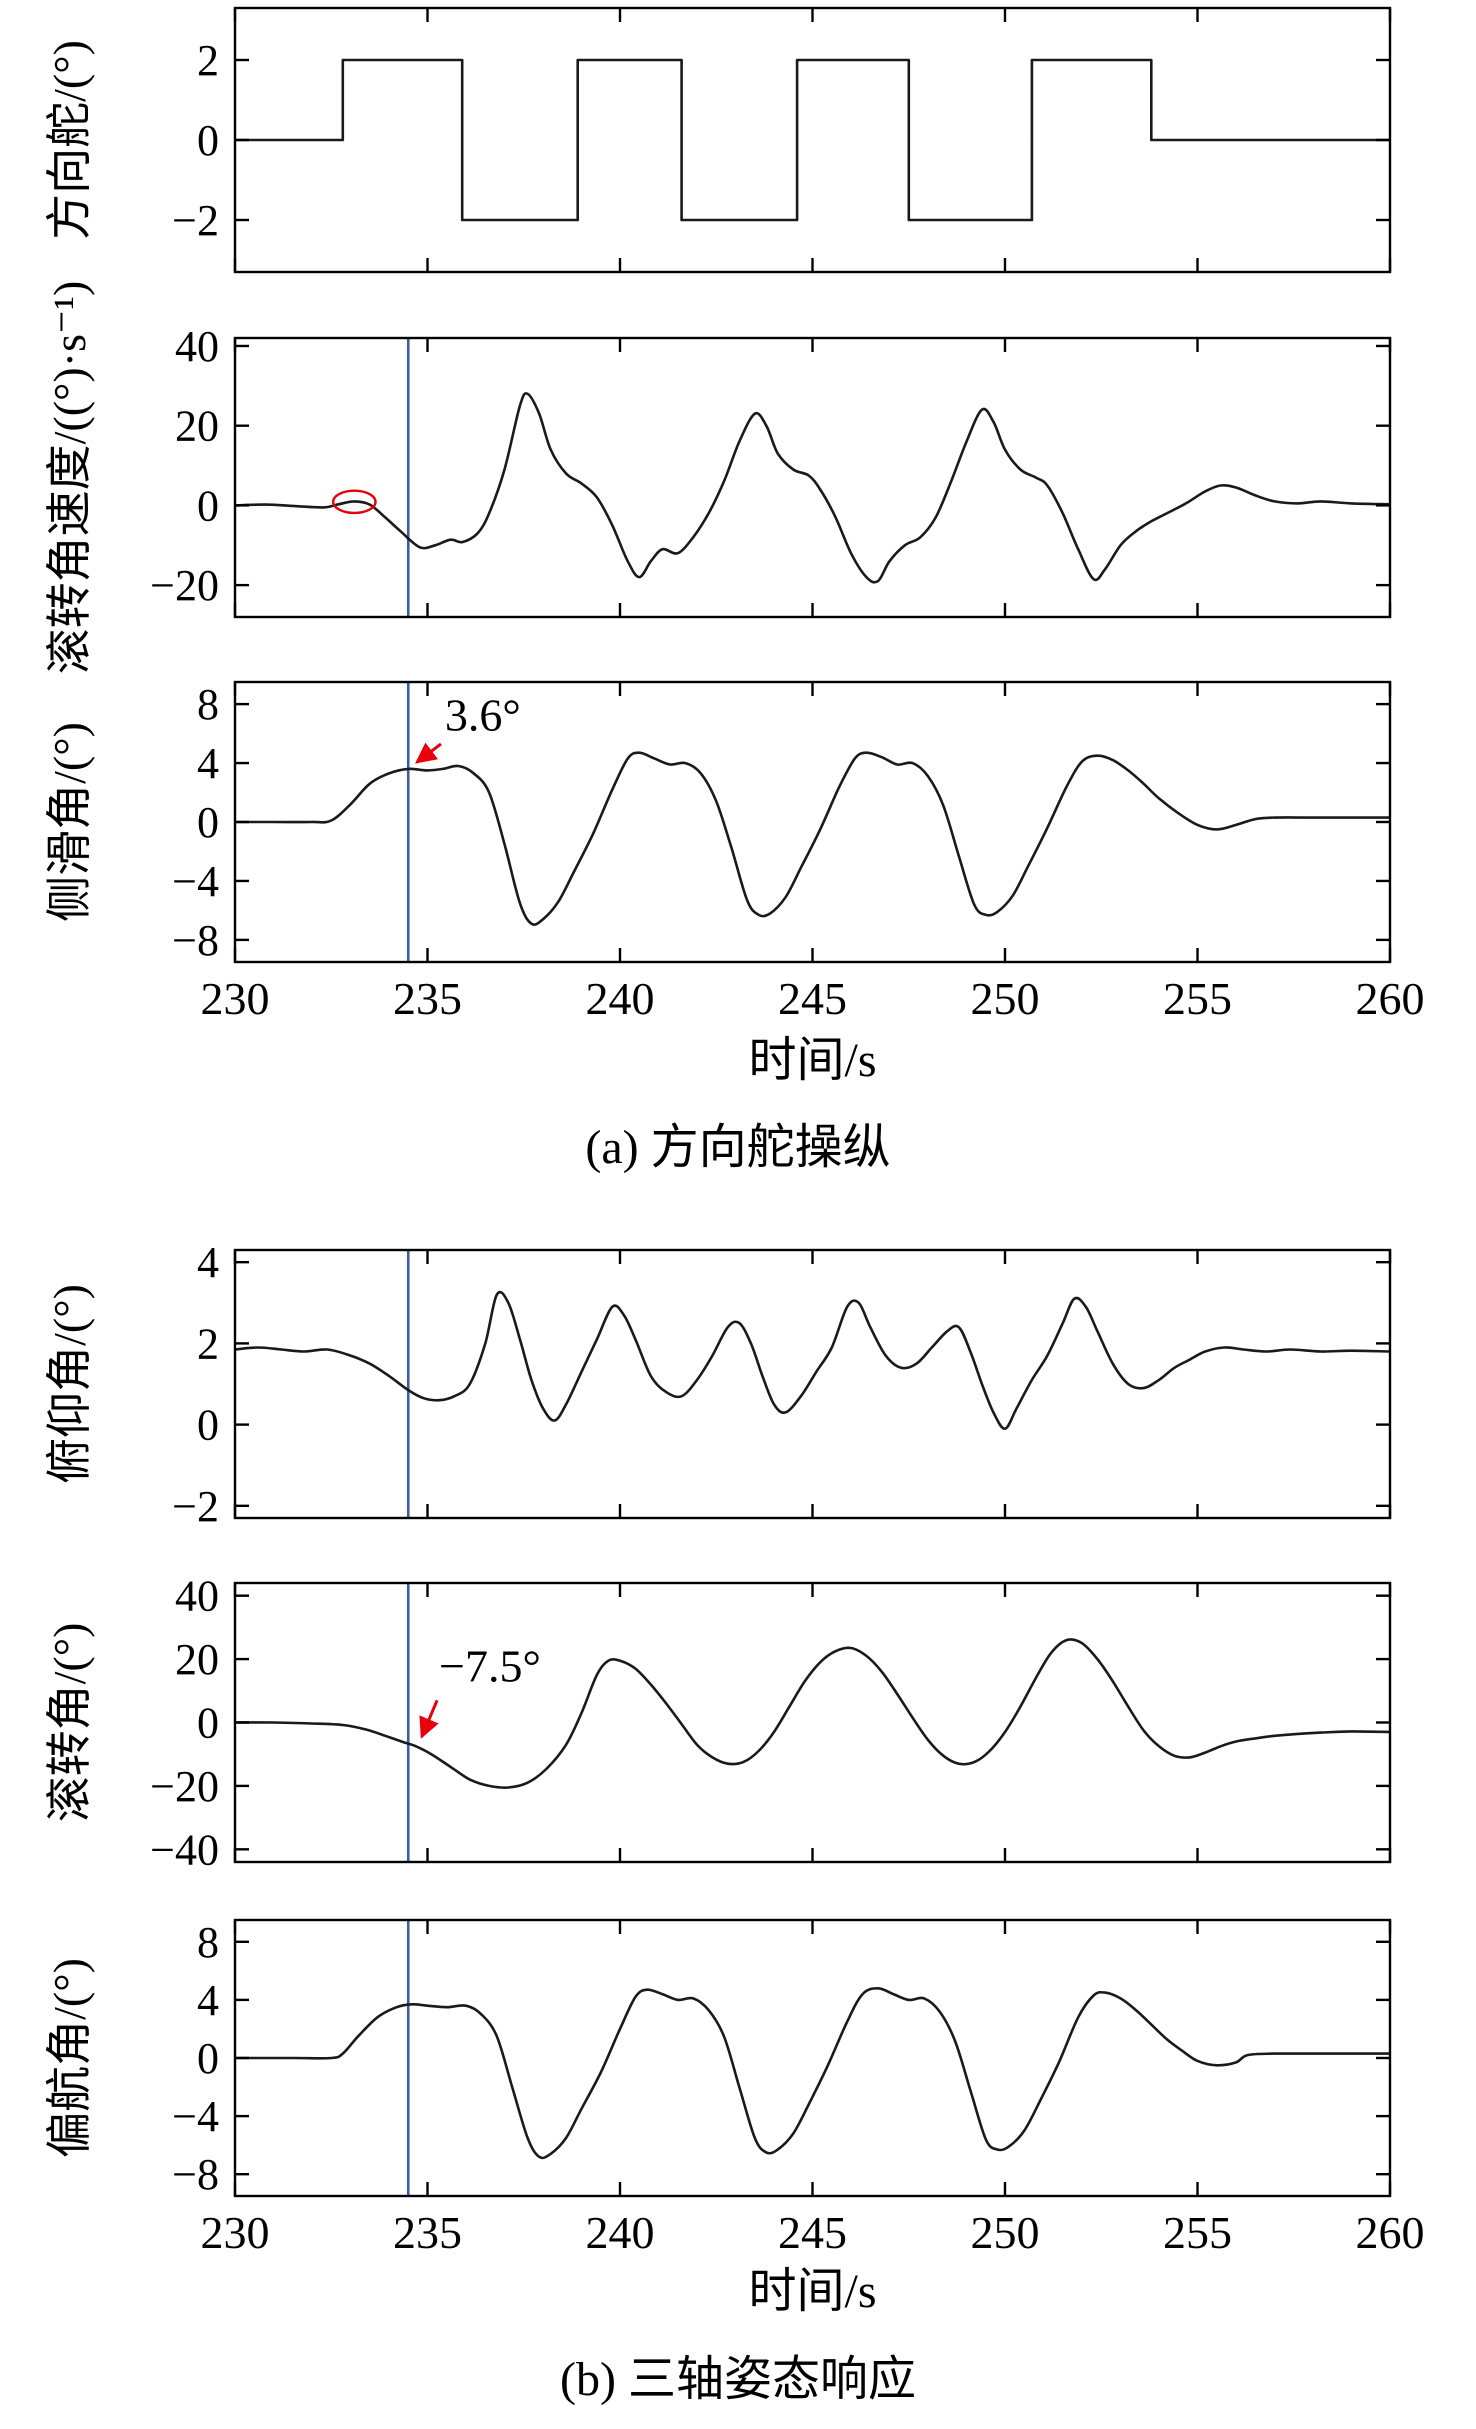 The image size is (1476, 2429). Describe the element at coordinates (483, 715) in the screenshot. I see `annotation-label: 3.6°` at that location.